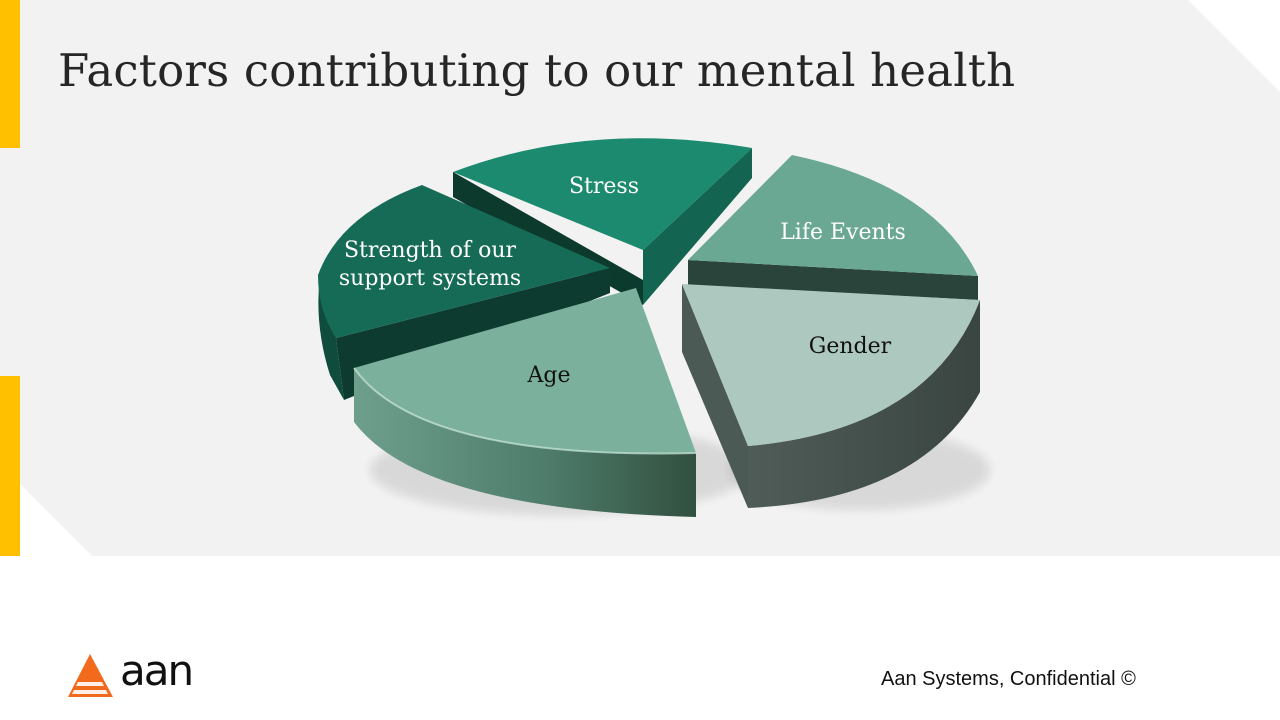 Image resolution: width=1280 pixels, height=720 pixels. Describe the element at coordinates (10, 74) in the screenshot. I see `accent-bar-top` at that location.